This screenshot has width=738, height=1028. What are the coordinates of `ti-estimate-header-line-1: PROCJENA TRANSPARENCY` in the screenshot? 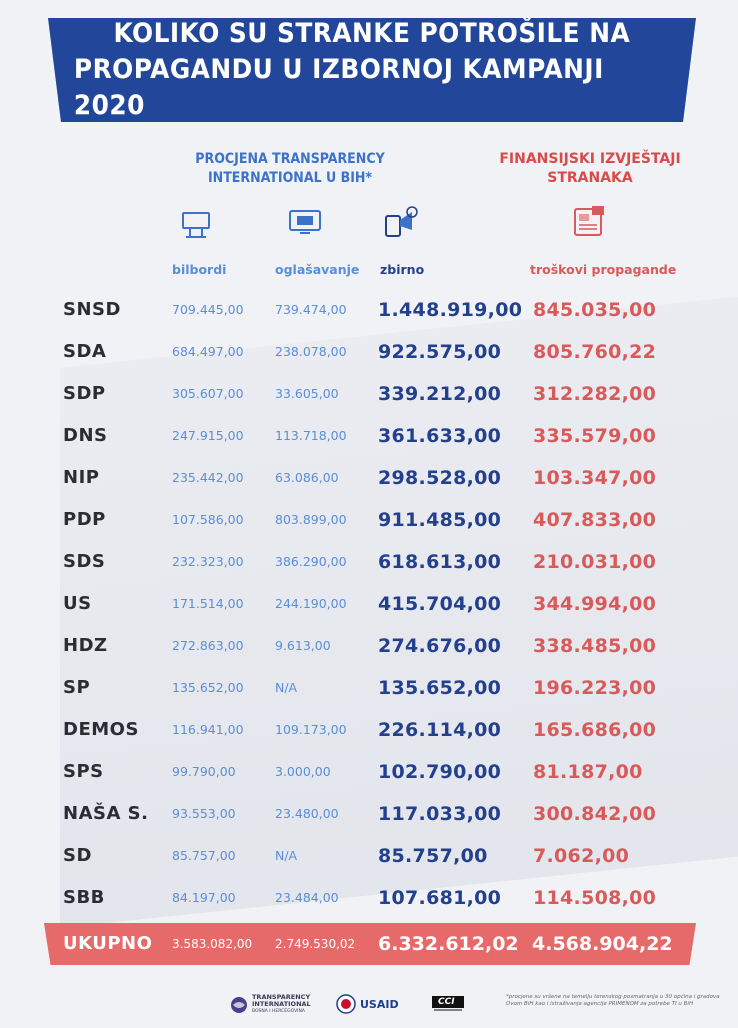 It's located at (290, 159).